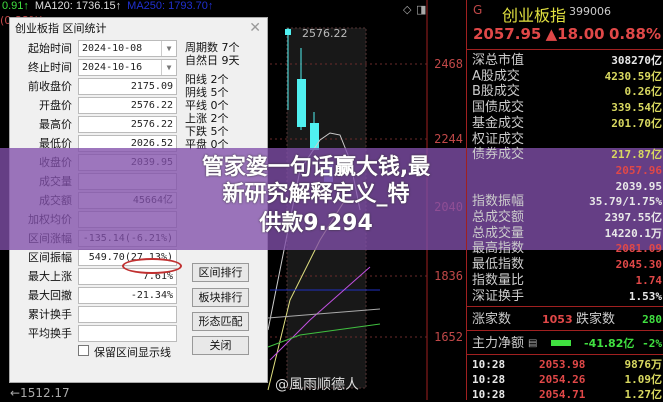 Image resolution: width=663 pixels, height=402 pixels. Describe the element at coordinates (170, 6) in the screenshot. I see `ma250-label: MA250: 1793.70↑` at that location.